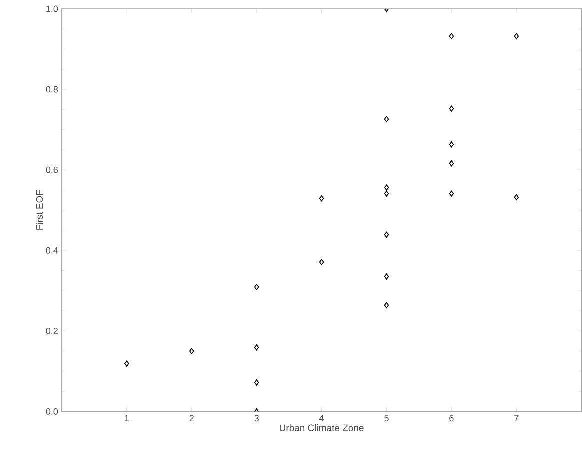  I want to click on x-tick-label: 6, so click(452, 418).